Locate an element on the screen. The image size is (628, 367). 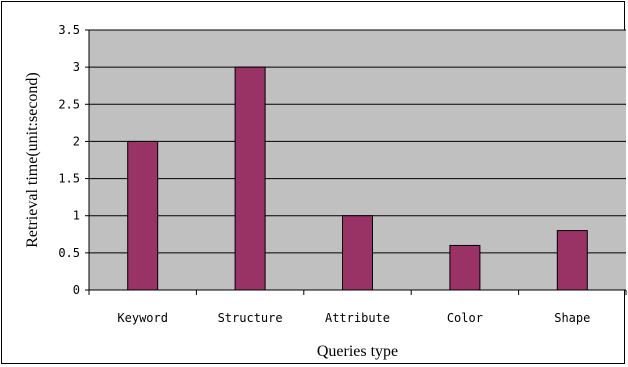
bar-color is located at coordinates (465, 267).